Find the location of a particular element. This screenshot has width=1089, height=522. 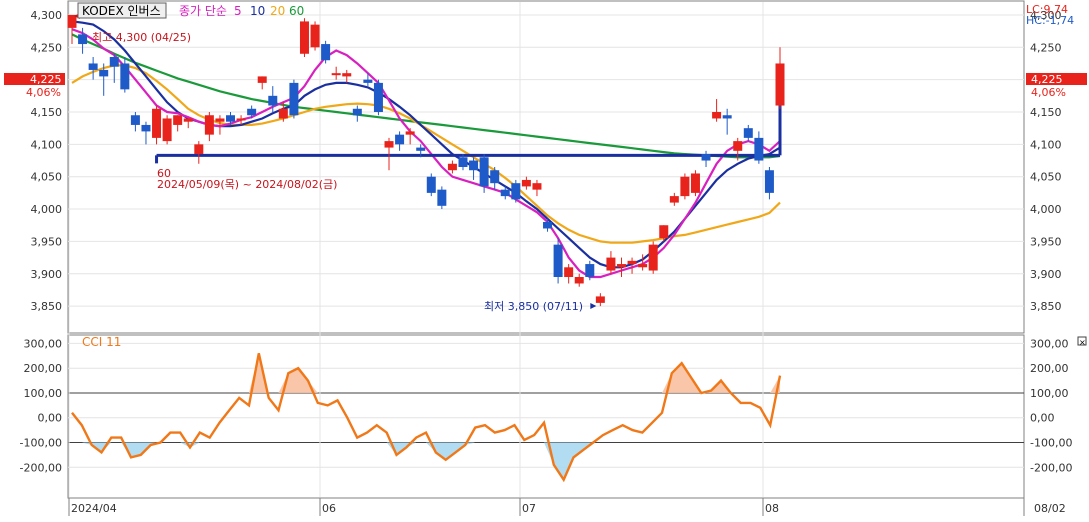

box-period-label: 60 is located at coordinates (164, 173).